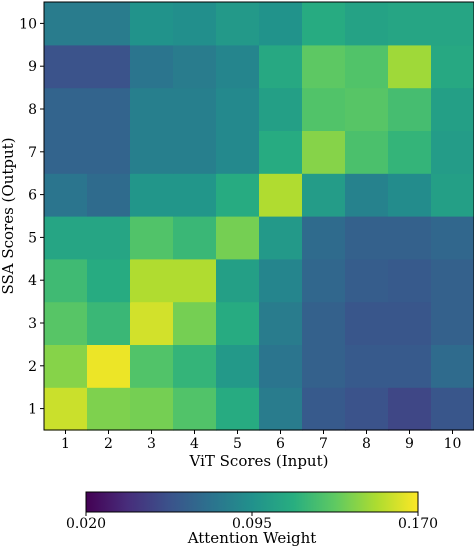 The height and width of the screenshot is (546, 474). I want to click on heatmap-cell-r5-c4, so click(195, 238).